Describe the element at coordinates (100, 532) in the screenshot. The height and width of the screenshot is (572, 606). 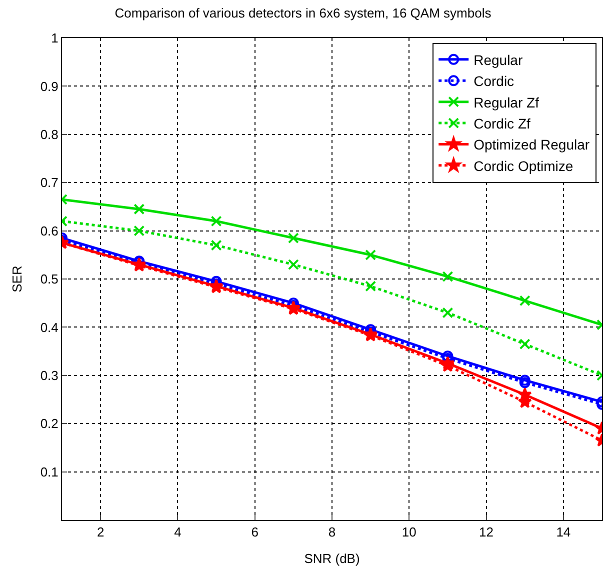
I see `x-tick-label: 2` at that location.